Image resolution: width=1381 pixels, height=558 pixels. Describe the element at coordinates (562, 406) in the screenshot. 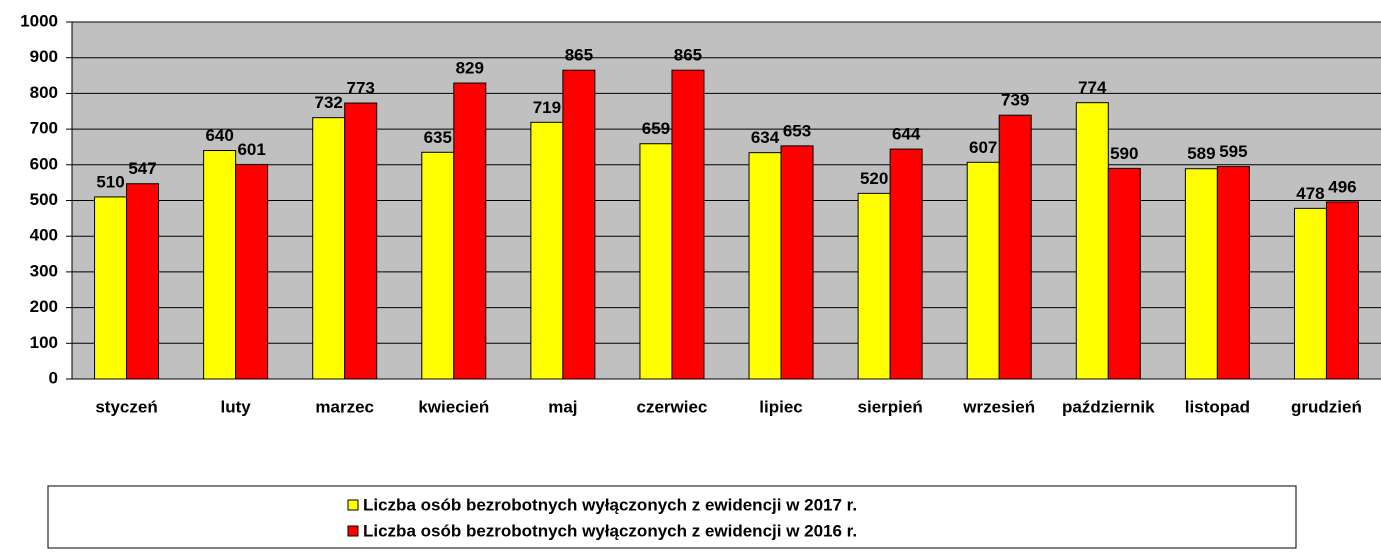

I see `x-tick-label: maj` at that location.